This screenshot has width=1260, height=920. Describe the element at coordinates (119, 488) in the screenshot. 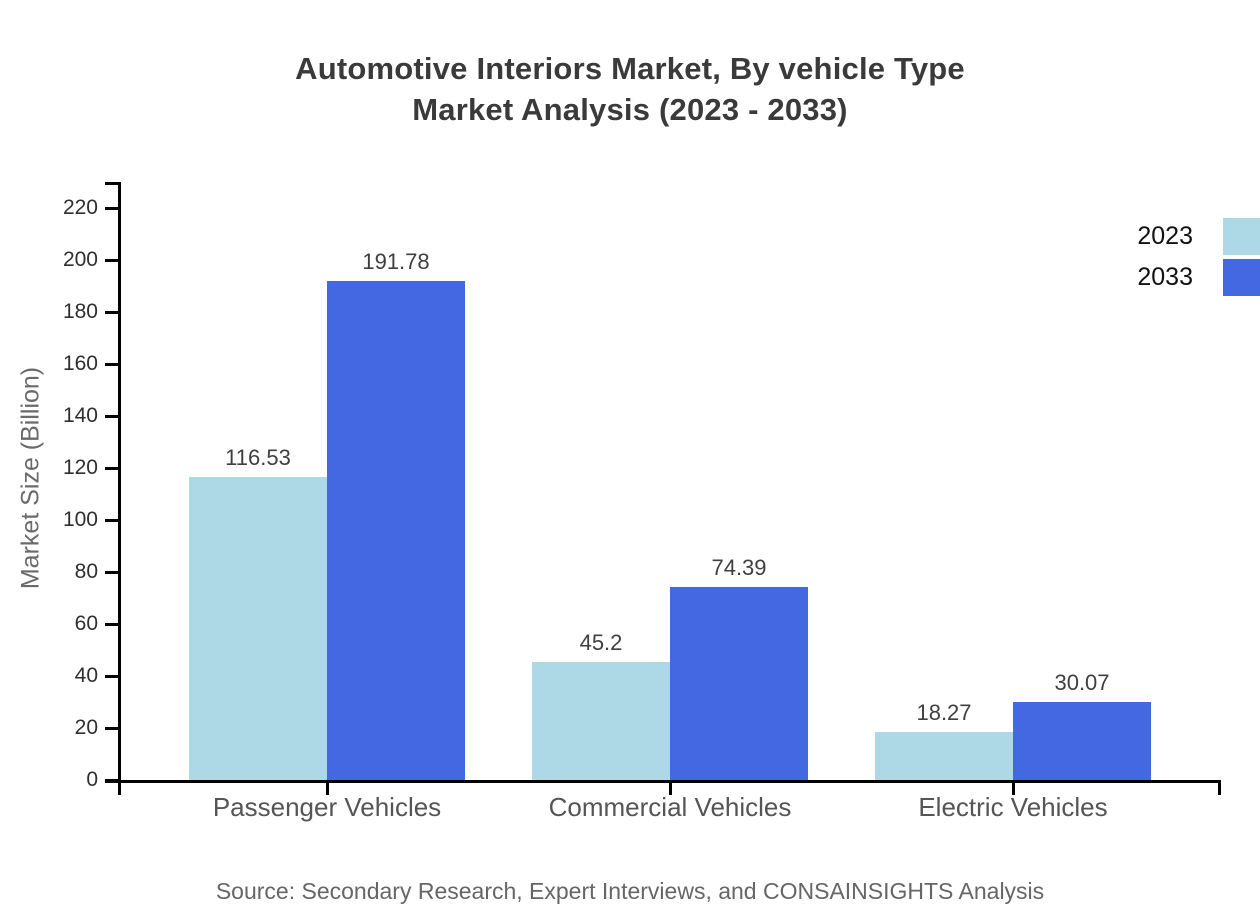

I see `y-axis-line` at that location.